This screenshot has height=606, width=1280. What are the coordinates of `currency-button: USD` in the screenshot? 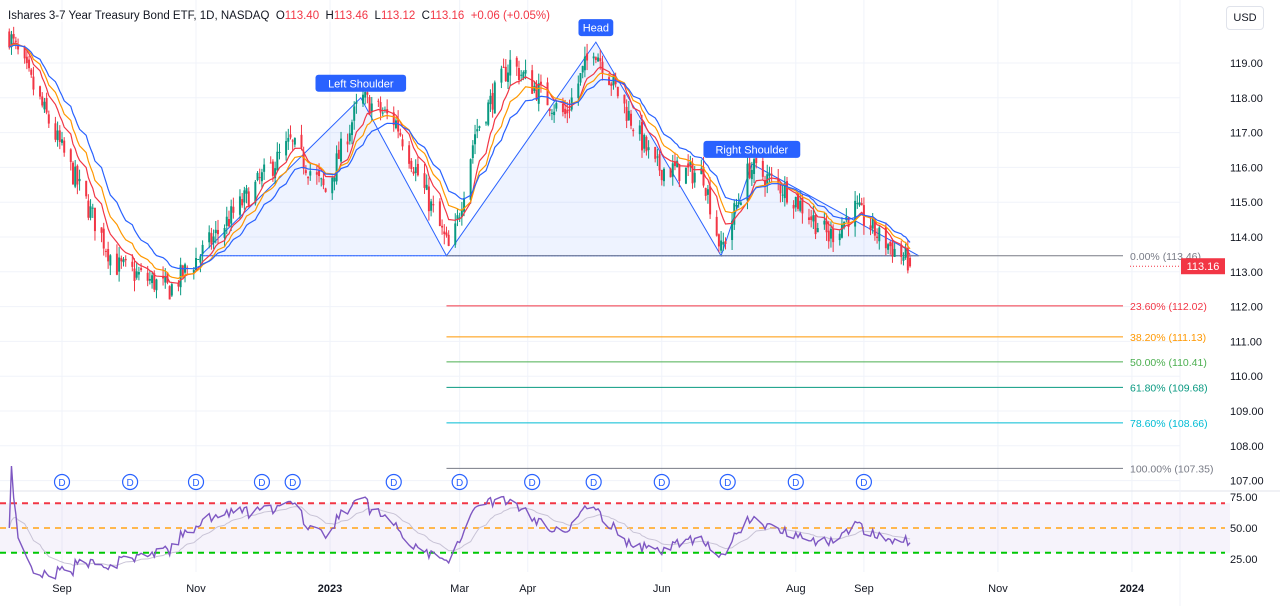 It's located at (1245, 18).